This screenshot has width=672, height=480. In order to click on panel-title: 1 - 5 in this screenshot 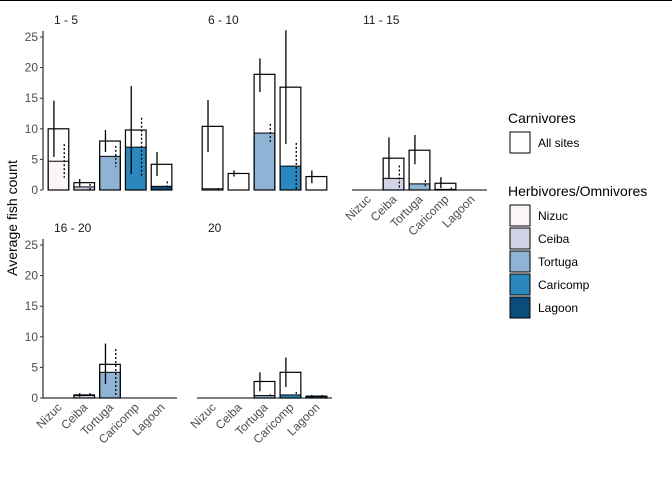, I will do `click(66, 20)`.